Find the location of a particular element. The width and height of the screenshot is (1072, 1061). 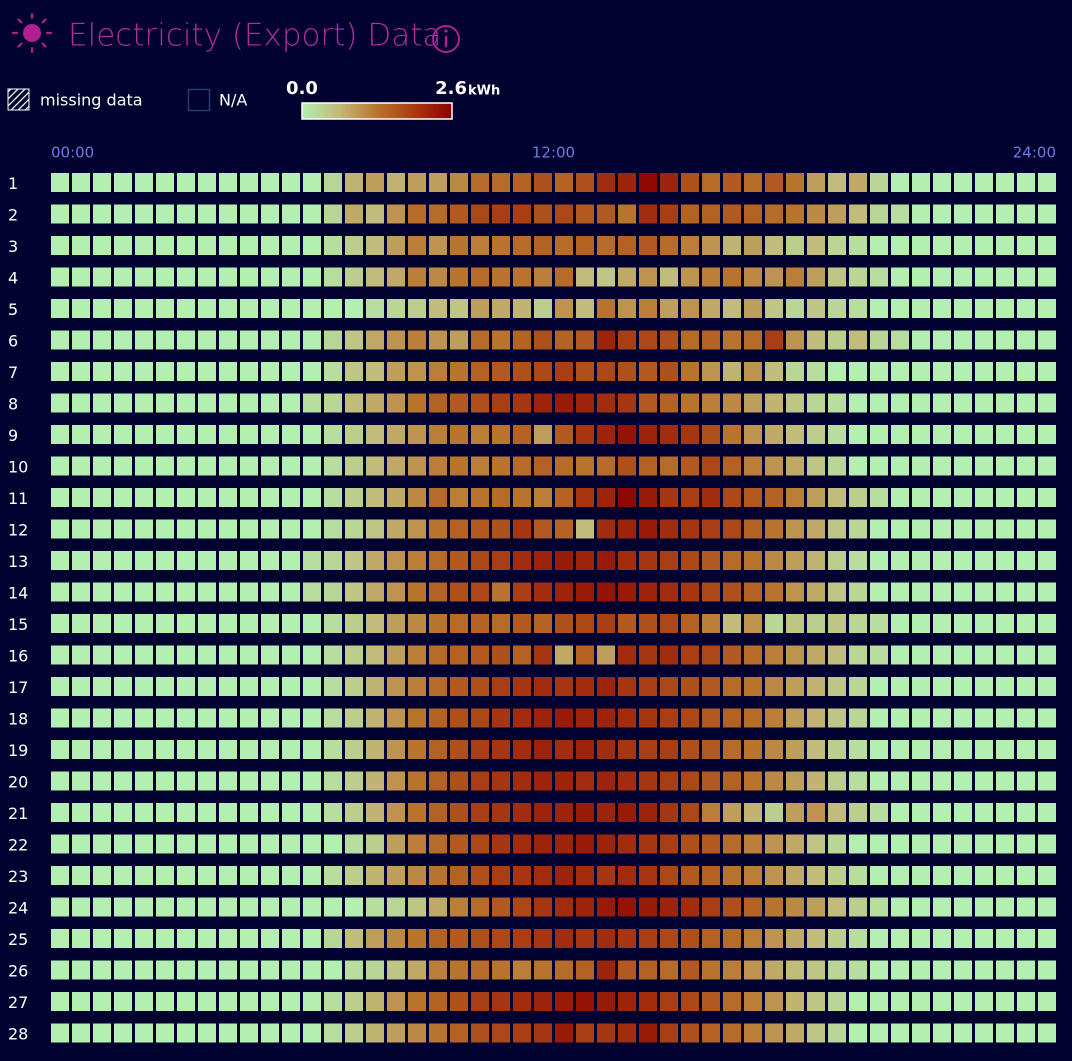

row-label: 28 is located at coordinates (18, 1034).